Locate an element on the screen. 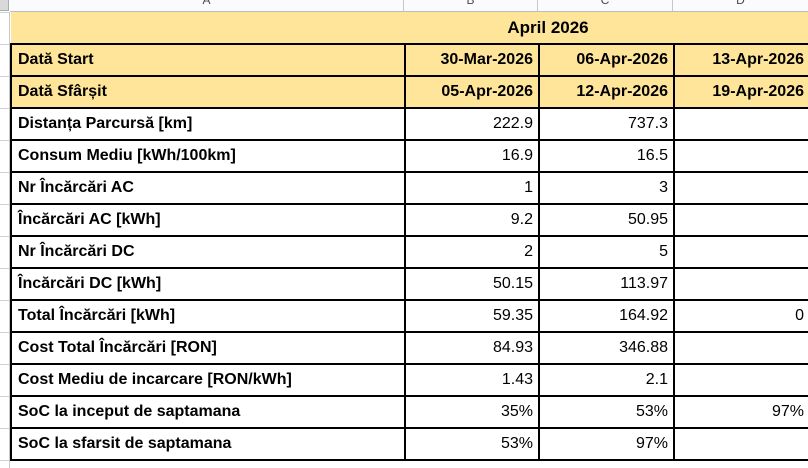  row-label-cell: Dată Start is located at coordinates (208, 60).